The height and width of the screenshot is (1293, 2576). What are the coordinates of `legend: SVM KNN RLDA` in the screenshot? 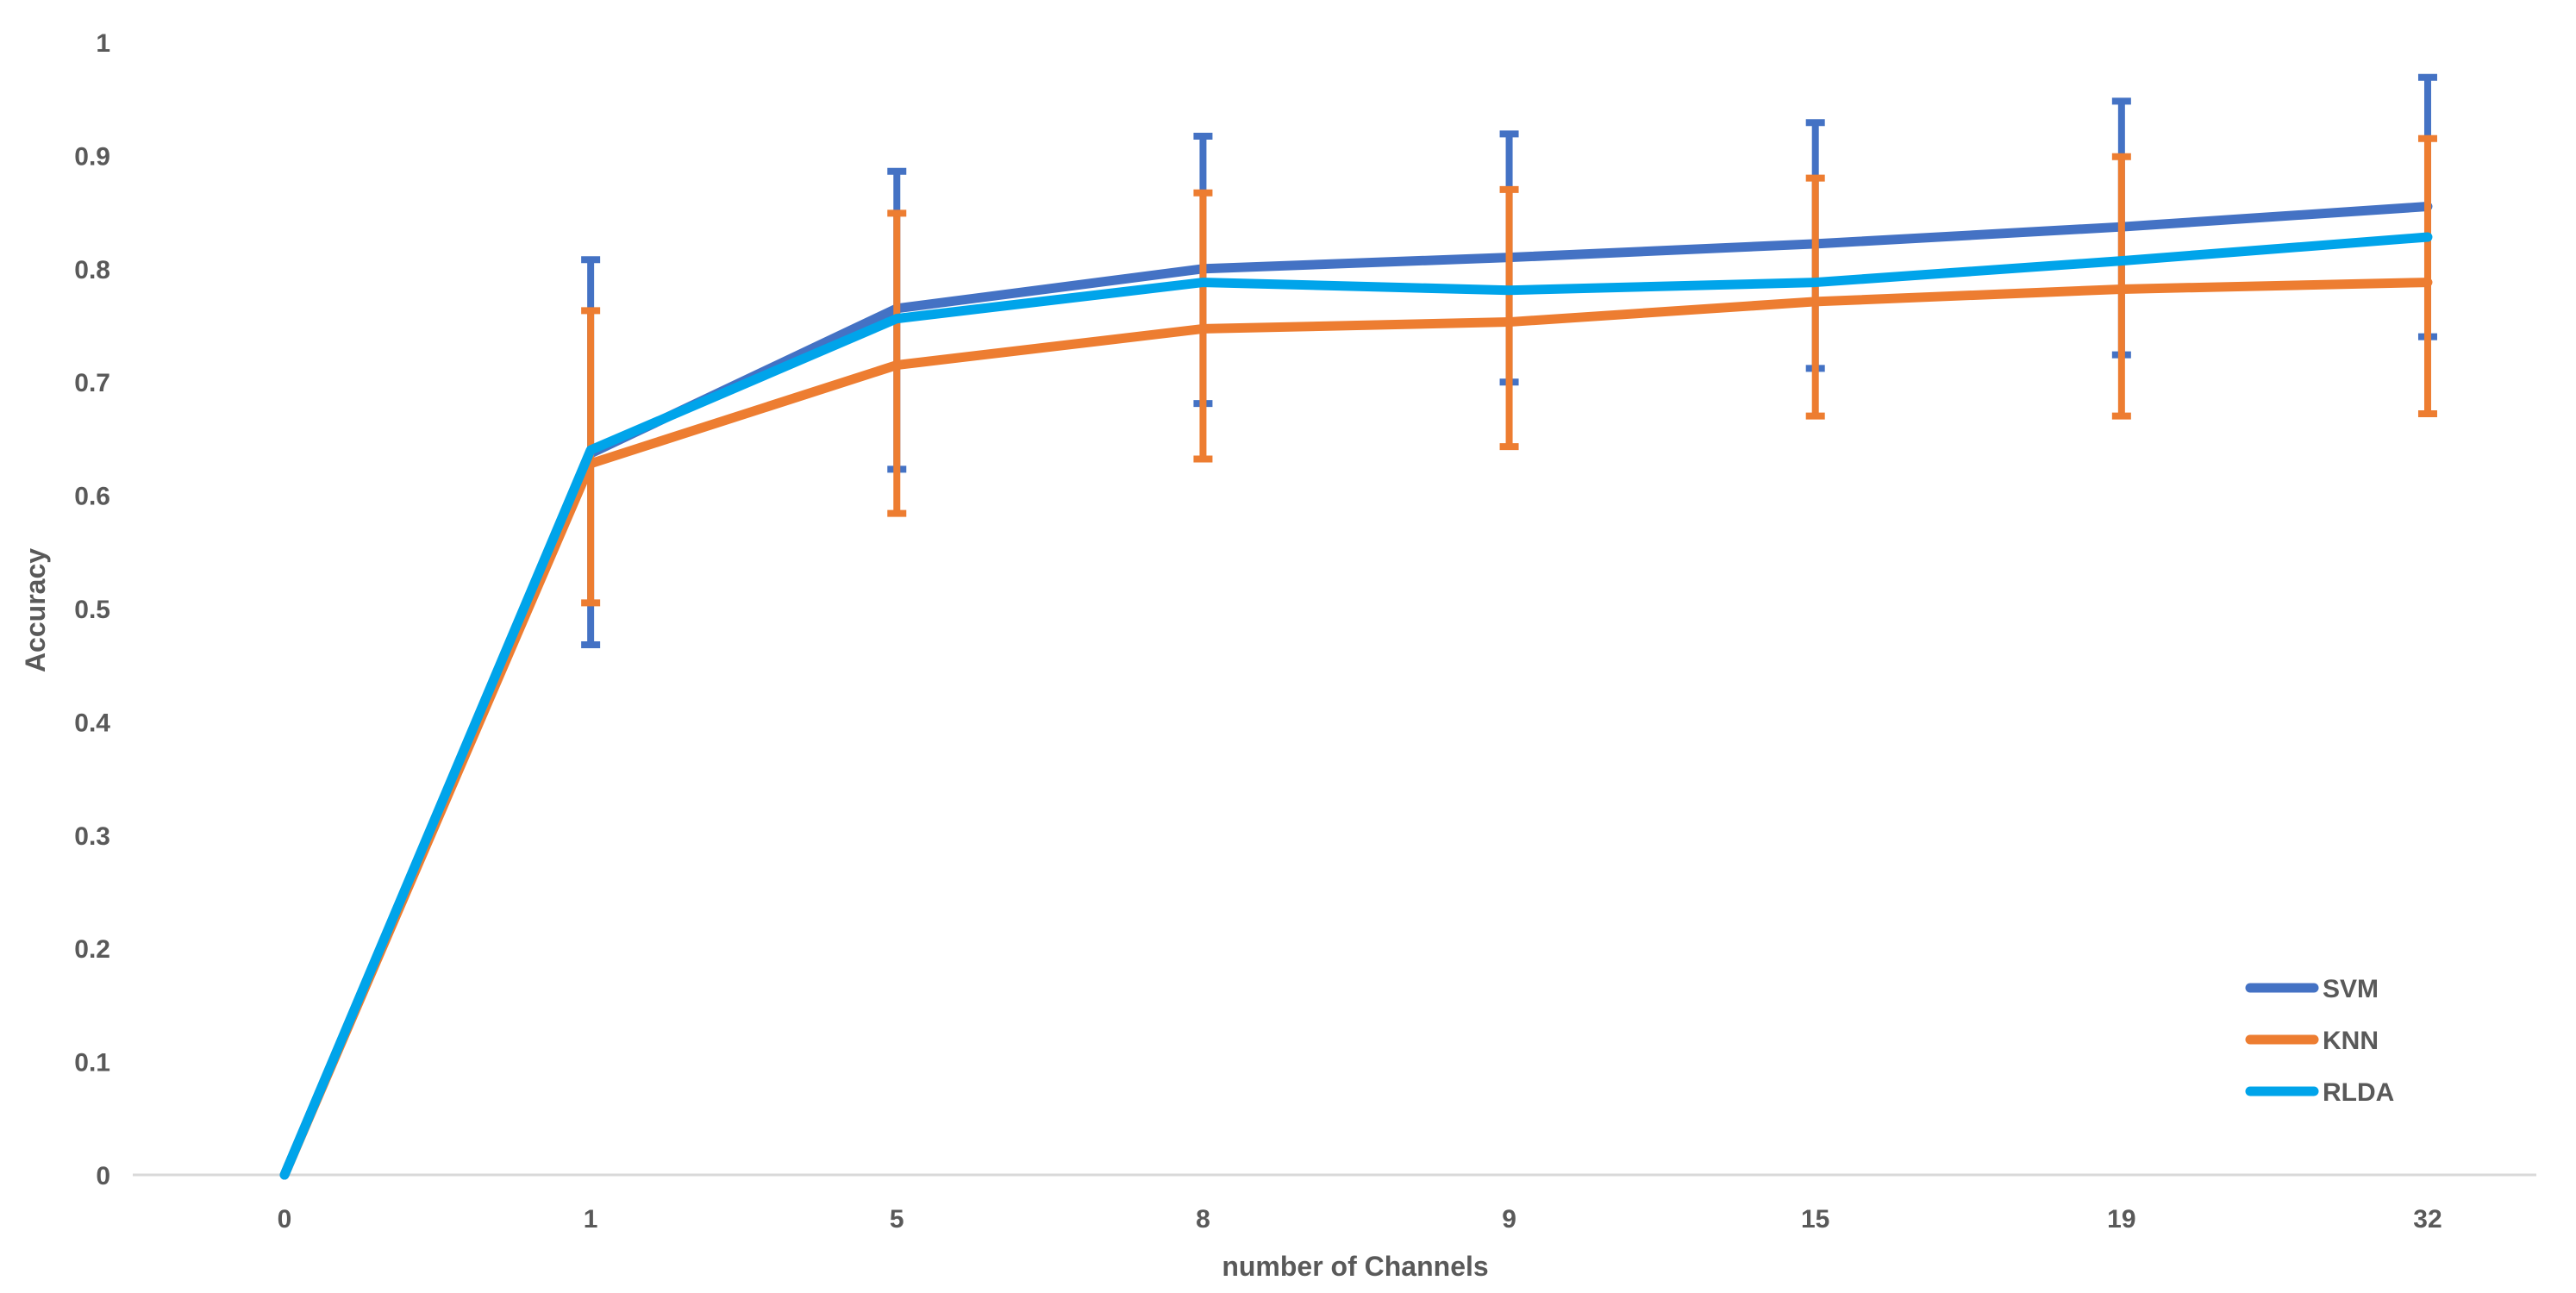 It's located at (2319, 1041).